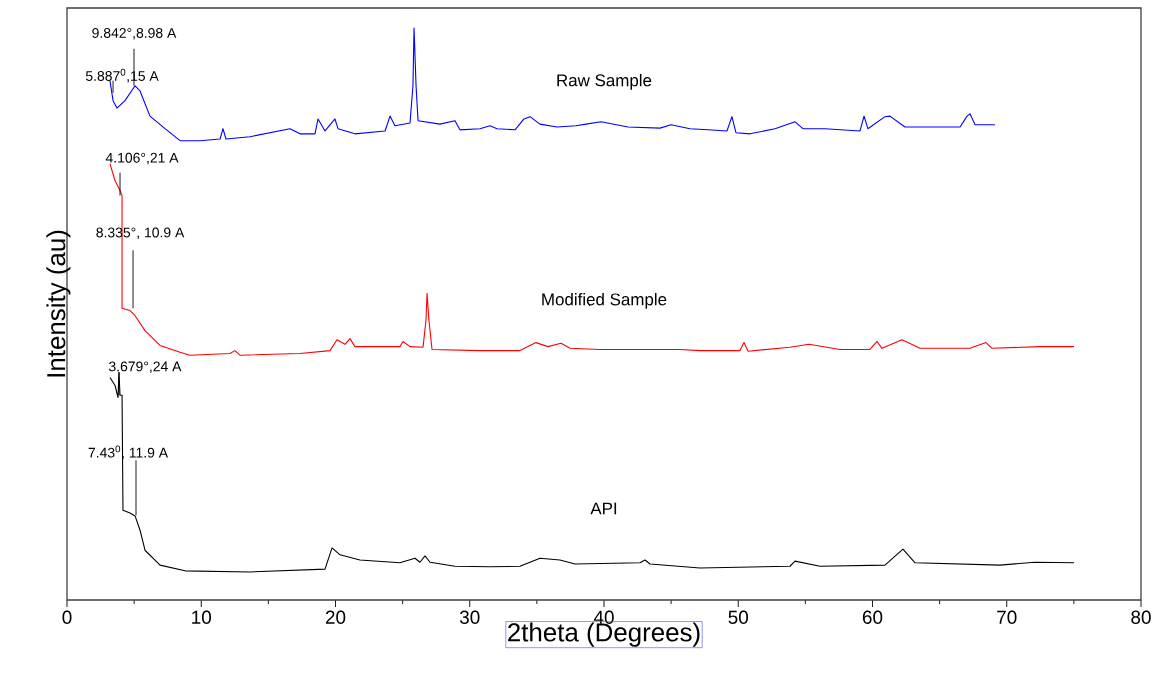  Describe the element at coordinates (604, 81) in the screenshot. I see `text: Raw Sample` at that location.